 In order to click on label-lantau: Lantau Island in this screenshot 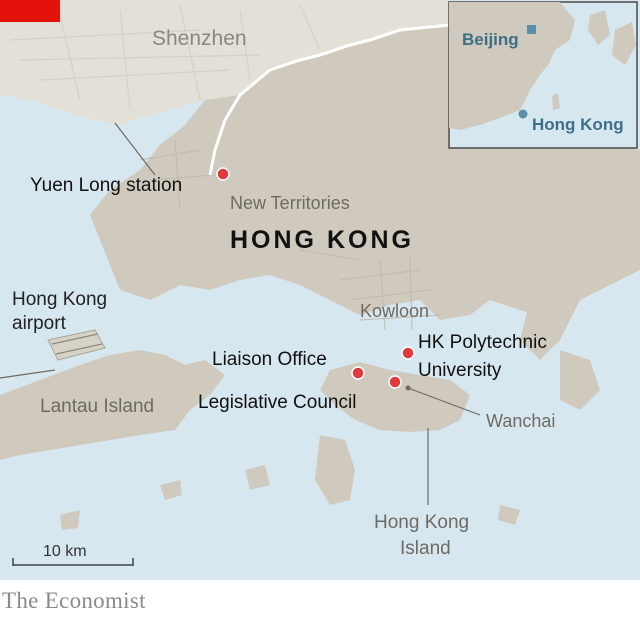, I will do `click(97, 406)`.